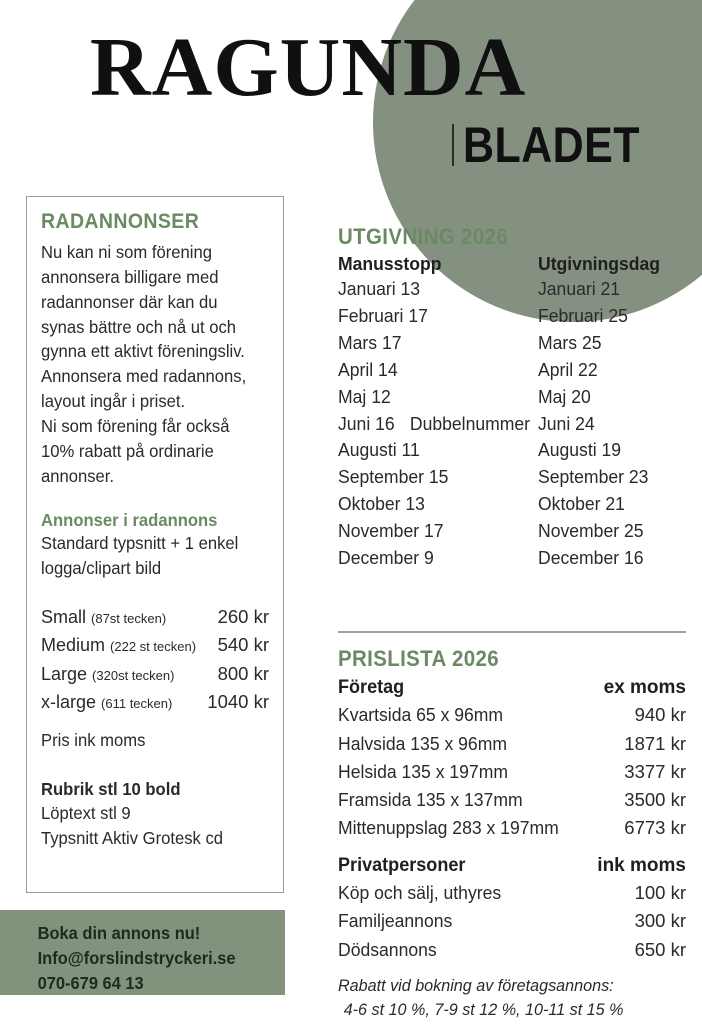 This screenshot has height=1024, width=702. I want to click on foretag-item-price: 3500 kr, so click(655, 800).